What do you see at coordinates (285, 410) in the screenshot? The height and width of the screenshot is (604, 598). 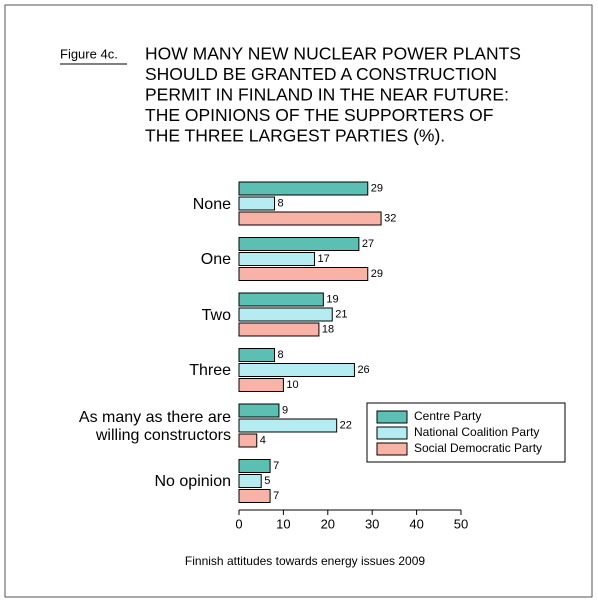 I see `value-label: 9` at bounding box center [285, 410].